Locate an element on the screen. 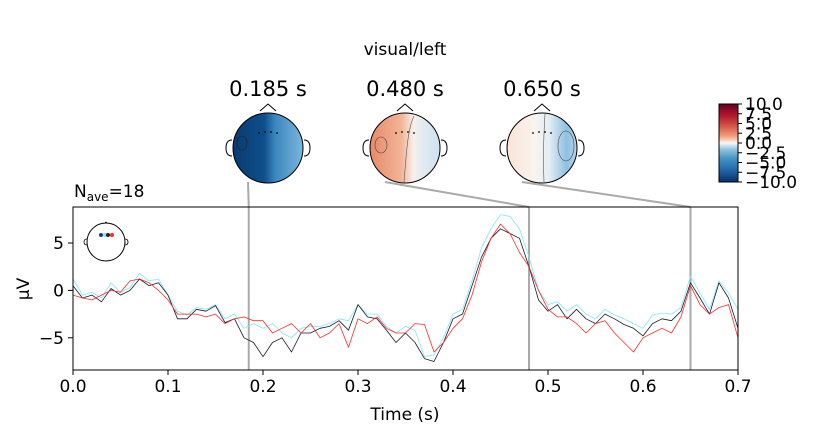 This screenshot has height=434, width=816. topomap-0185: 0.185 s is located at coordinates (268, 130).